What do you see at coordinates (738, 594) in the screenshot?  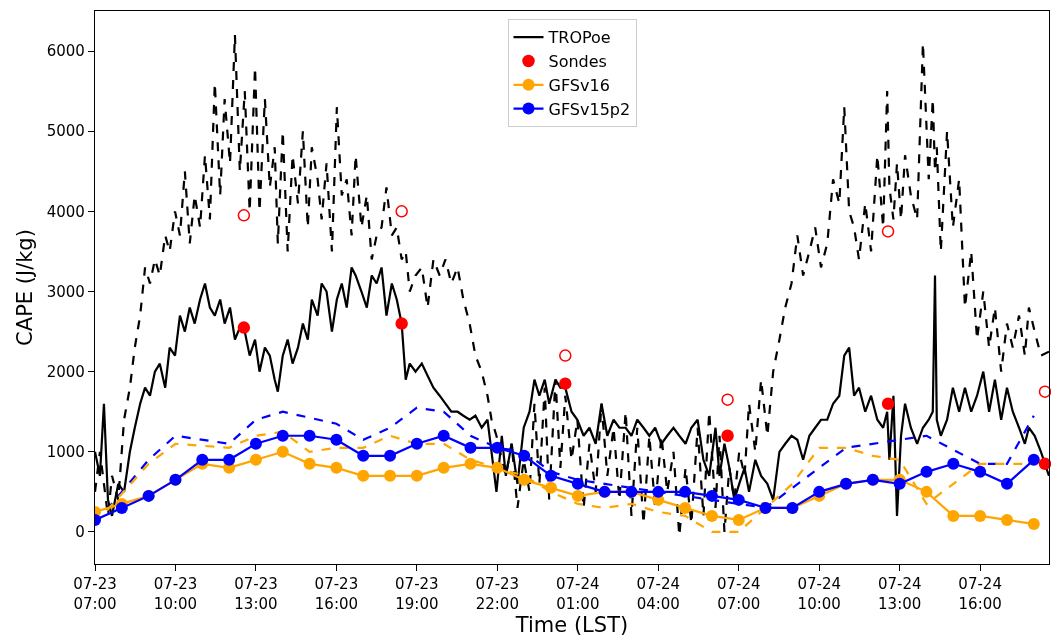 I see `x-tick-label: 07-24 07:00` at bounding box center [738, 594].